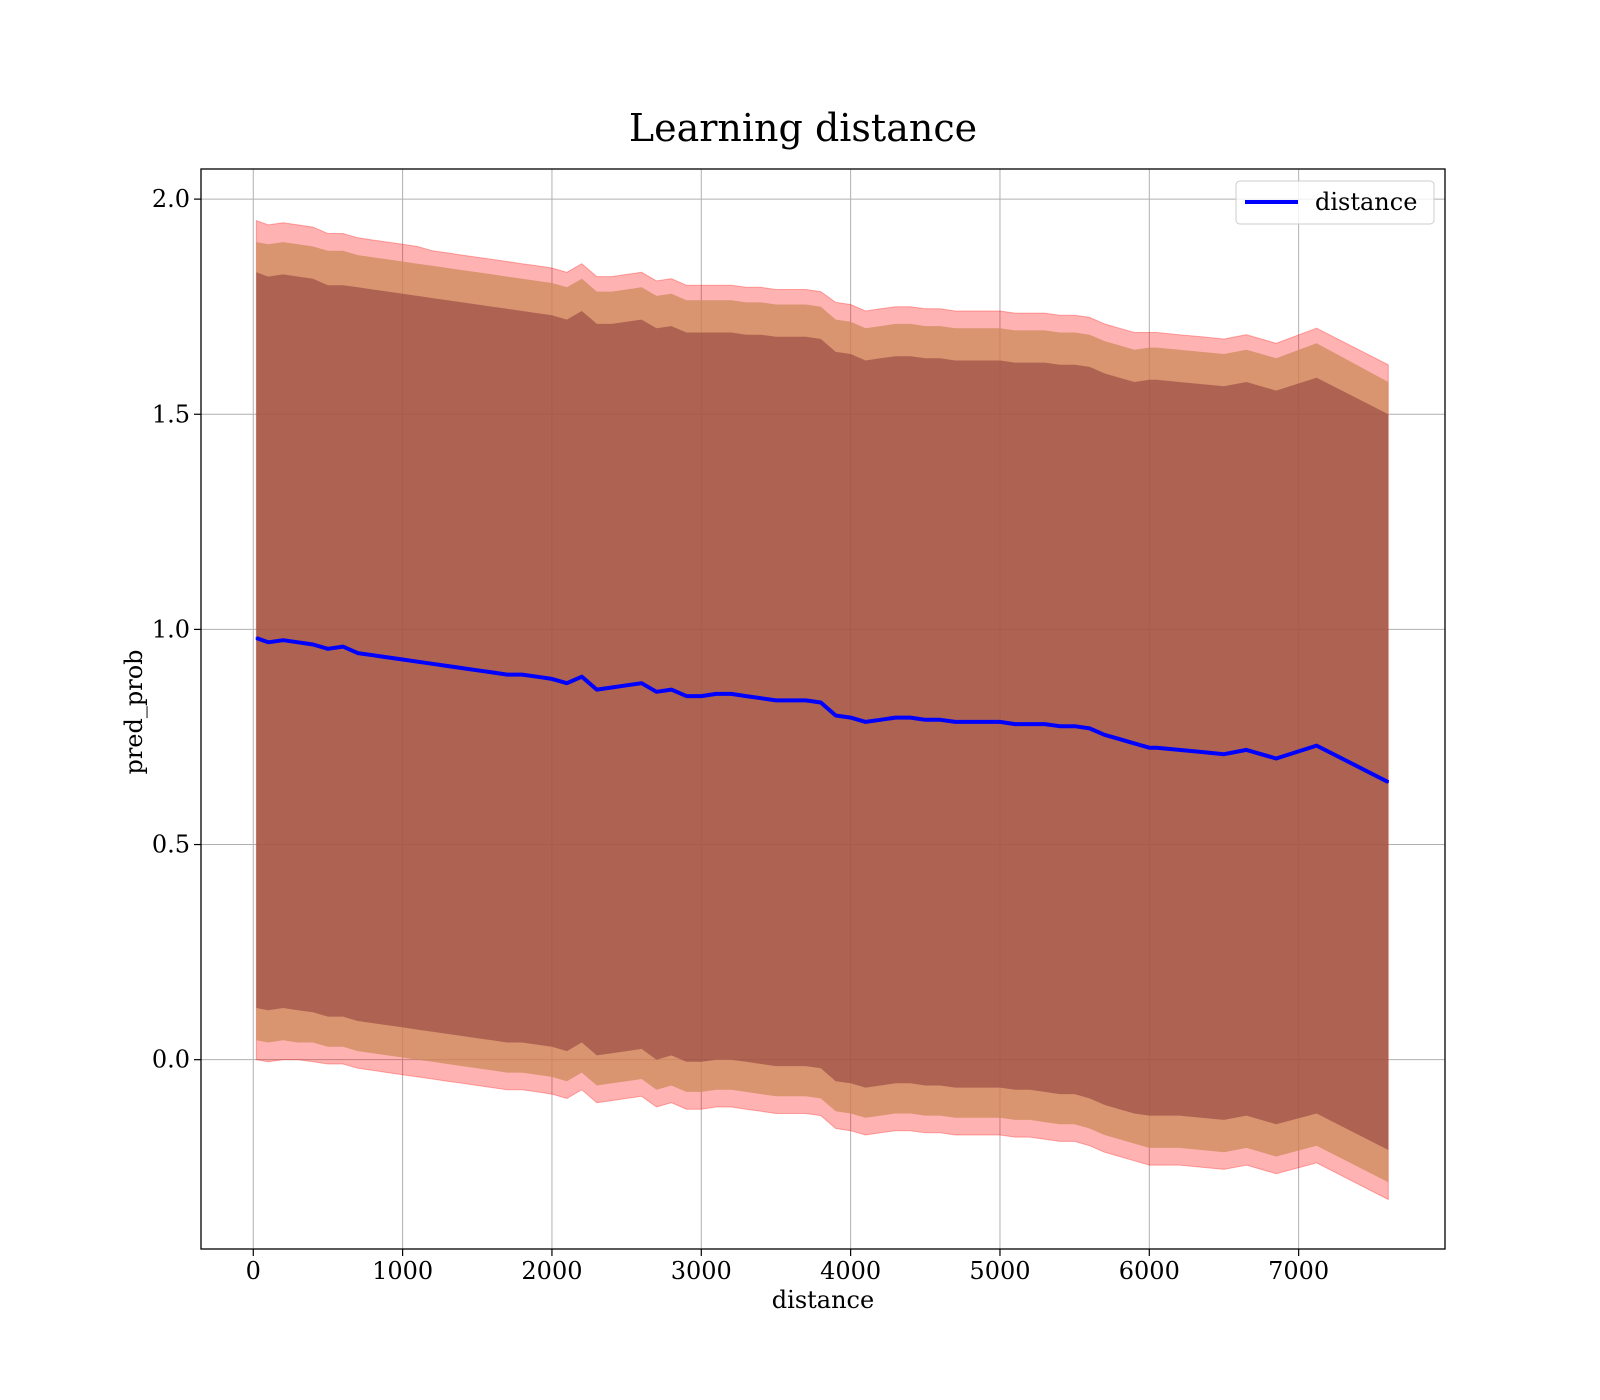 The width and height of the screenshot is (1600, 1400). What do you see at coordinates (253, 1271) in the screenshot?
I see `x-tick-label: 0` at bounding box center [253, 1271].